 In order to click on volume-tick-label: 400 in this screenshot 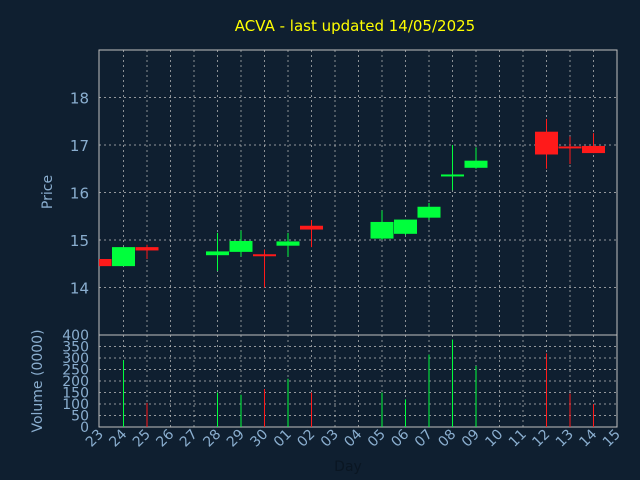, I will do `click(75, 336)`.